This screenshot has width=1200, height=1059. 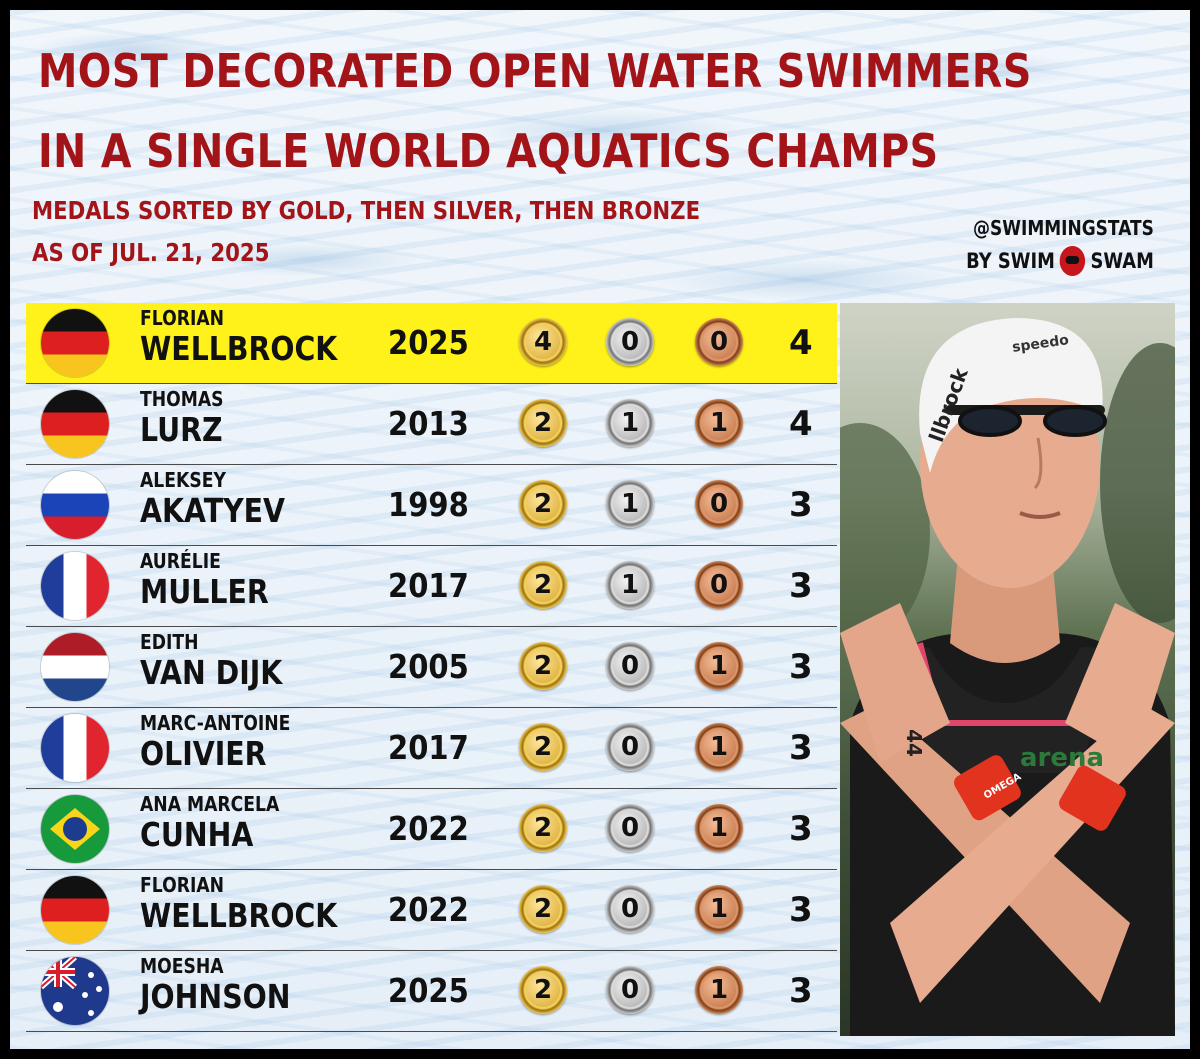 I want to click on swimmer-name: EDITH VAN DIJK, so click(x=222, y=662).